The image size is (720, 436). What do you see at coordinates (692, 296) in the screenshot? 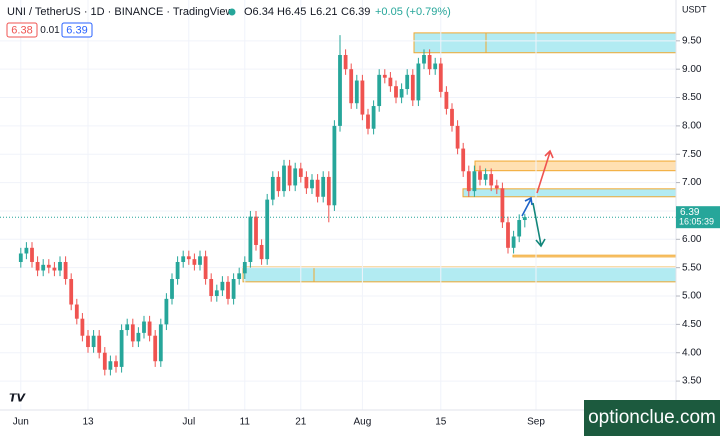
I see `y-tick-label: 5.00` at bounding box center [692, 296].